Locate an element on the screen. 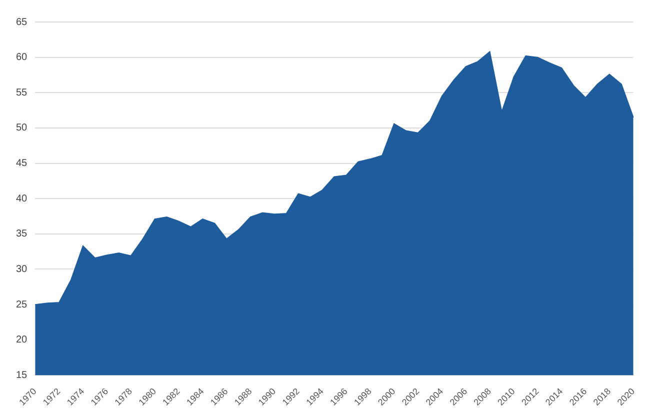 This screenshot has width=652, height=419. y-tick-label: 50 is located at coordinates (22, 128).